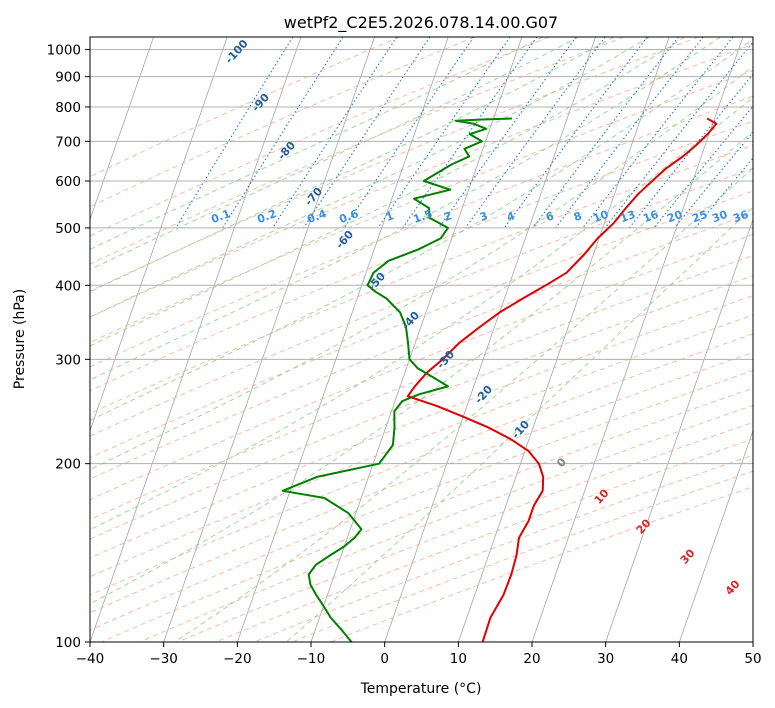 This screenshot has height=708, width=775. What do you see at coordinates (237, 659) in the screenshot?
I see `x-tick-label: −20` at bounding box center [237, 659].